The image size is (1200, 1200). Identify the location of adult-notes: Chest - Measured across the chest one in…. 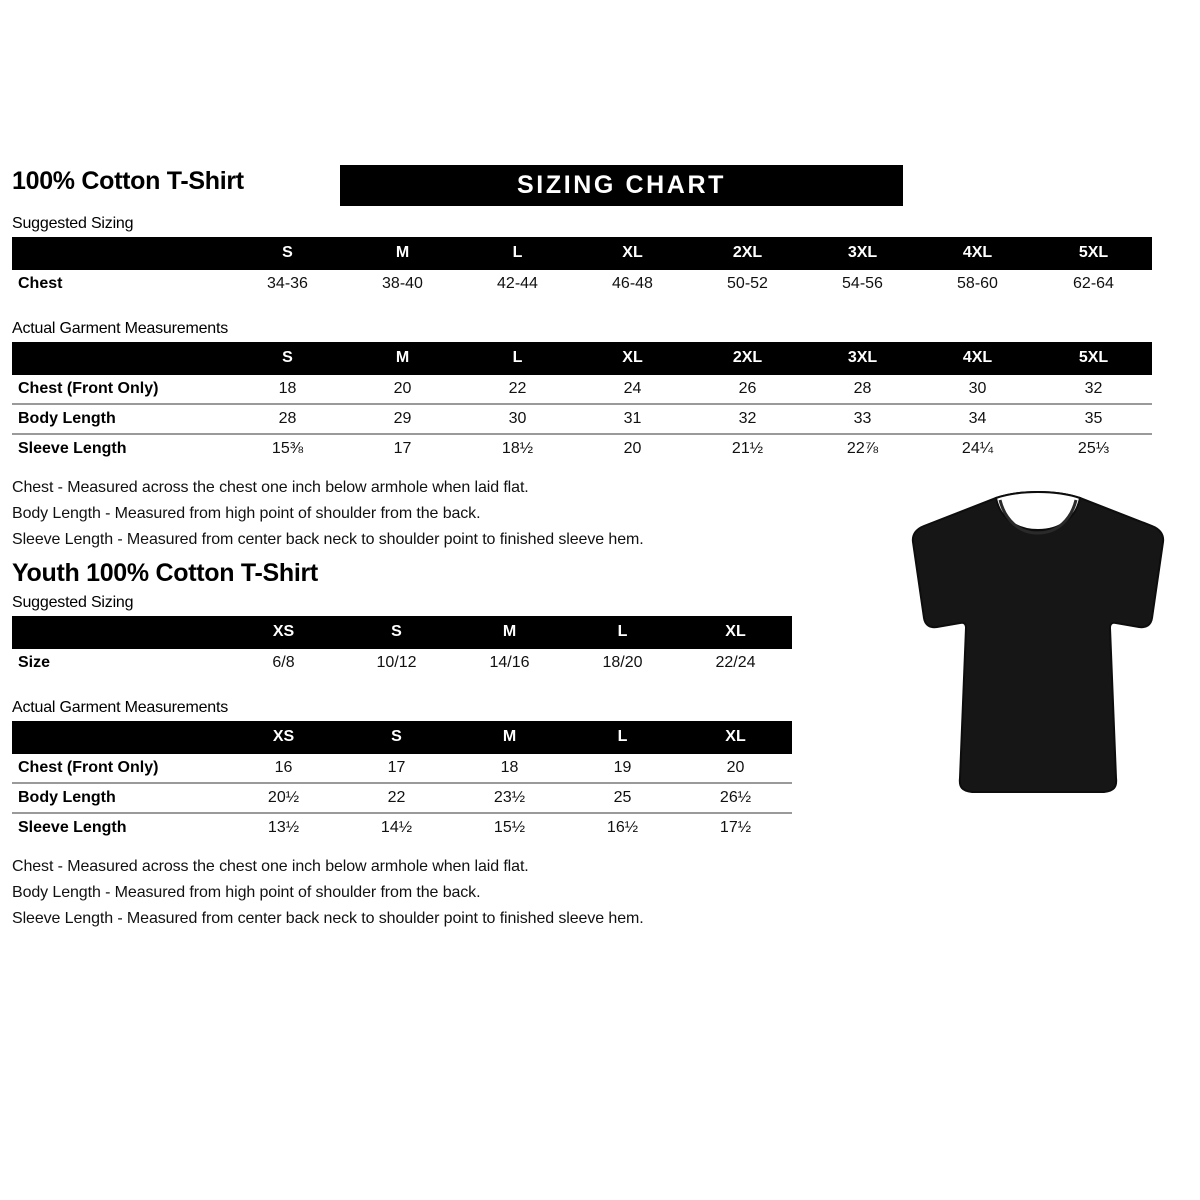
(582, 514).